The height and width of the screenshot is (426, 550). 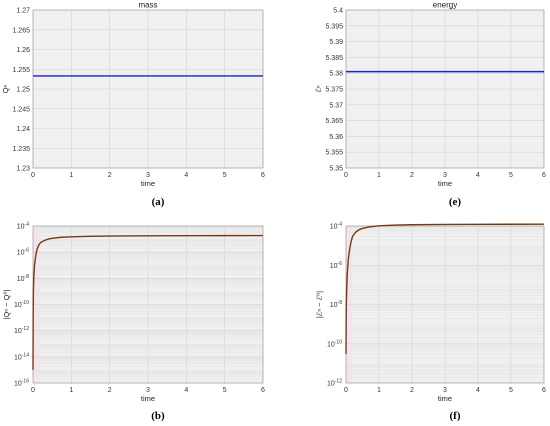 What do you see at coordinates (336, 74) in the screenshot?
I see `y-tick-label: 5.38` at bounding box center [336, 74].